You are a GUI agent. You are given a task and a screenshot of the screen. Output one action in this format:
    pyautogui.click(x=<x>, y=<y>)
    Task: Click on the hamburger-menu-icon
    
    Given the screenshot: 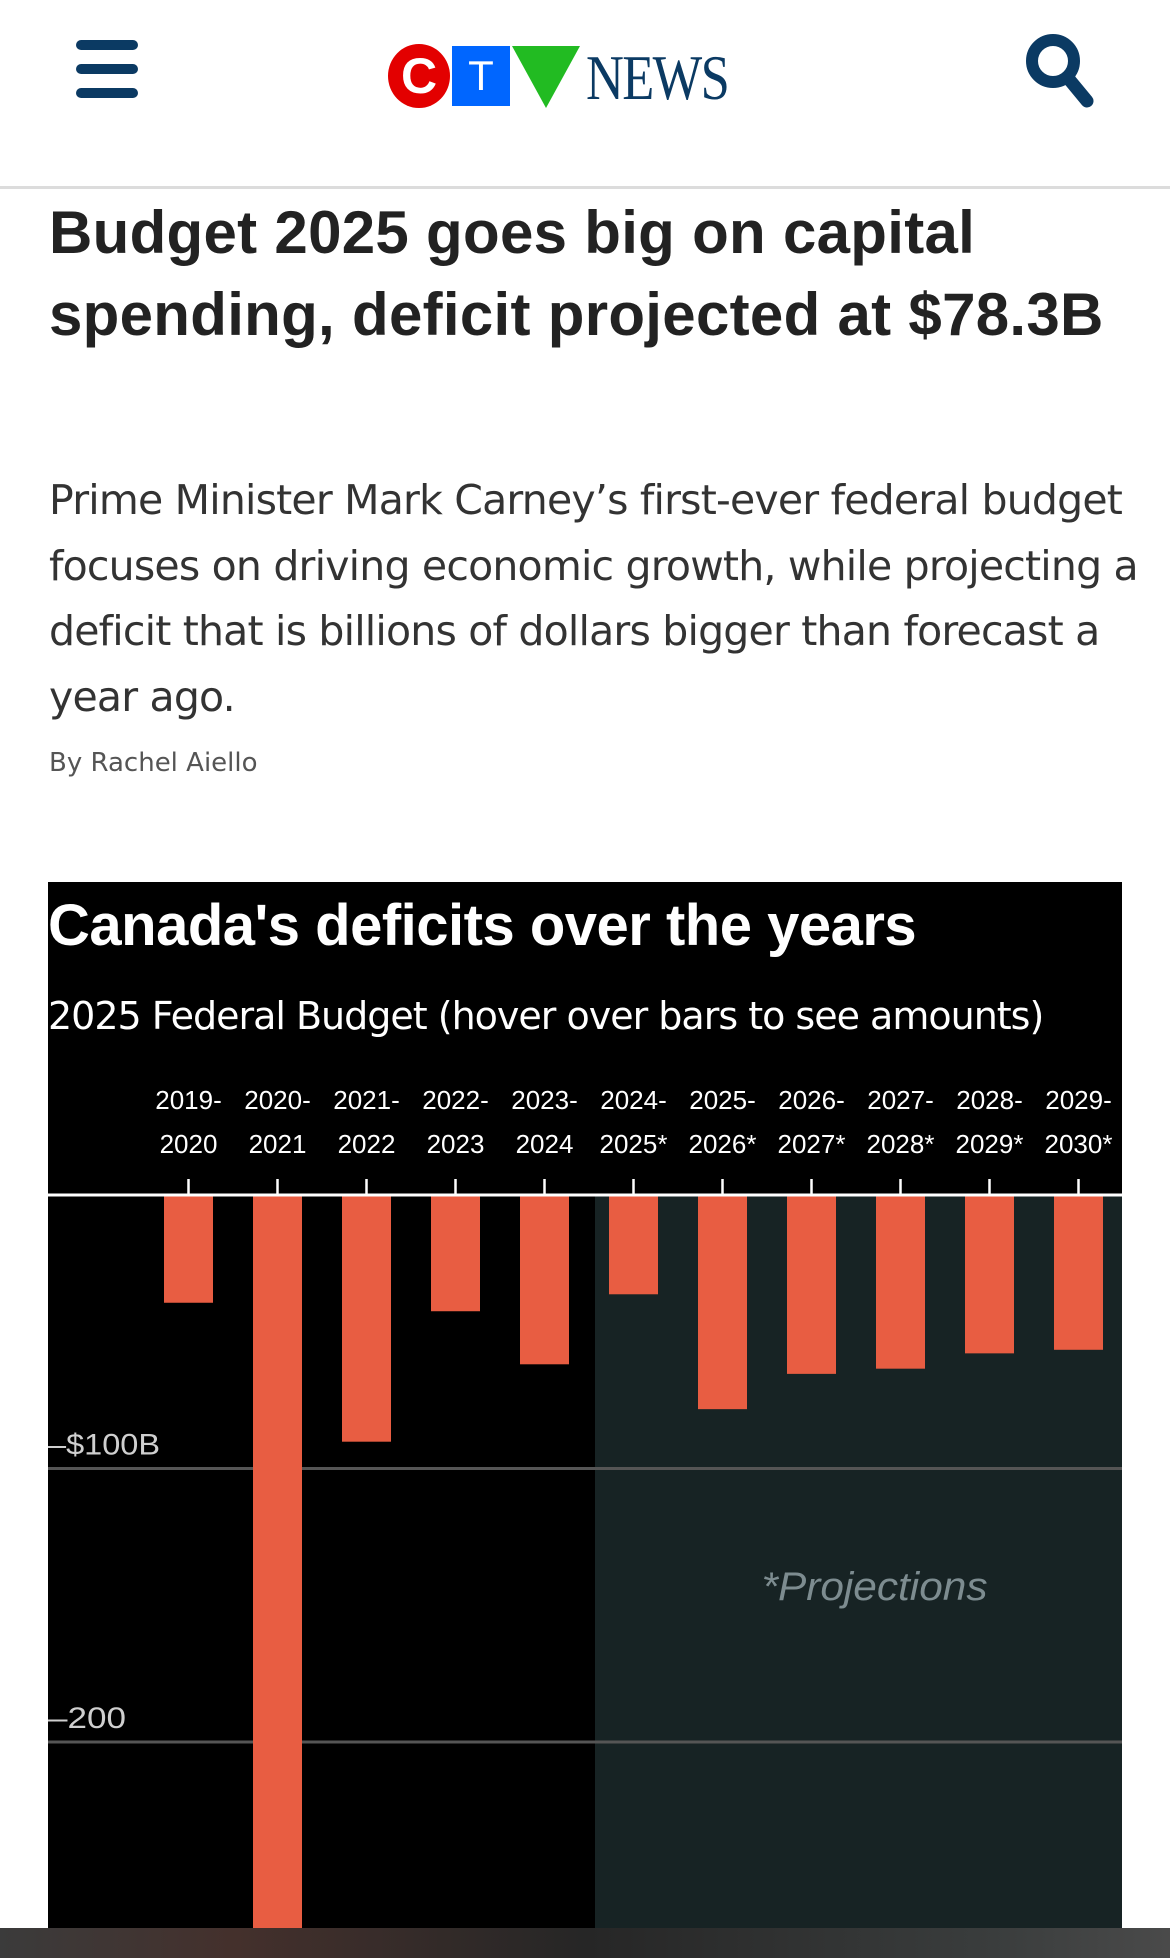 What is the action you would take?
    pyautogui.click(x=107, y=69)
    